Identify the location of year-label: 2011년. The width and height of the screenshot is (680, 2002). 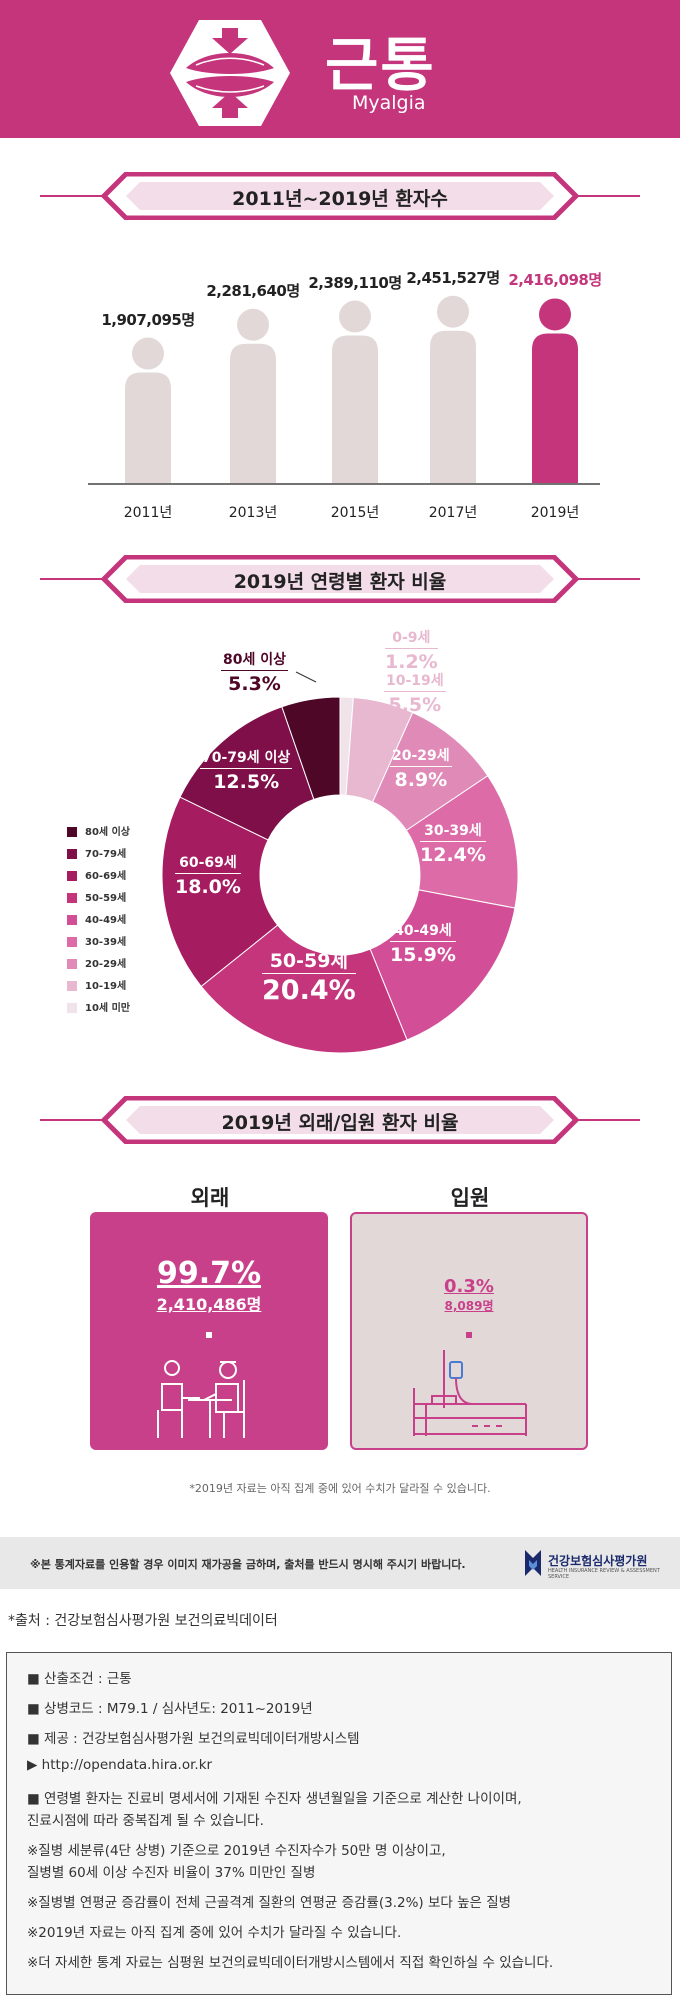
(148, 513).